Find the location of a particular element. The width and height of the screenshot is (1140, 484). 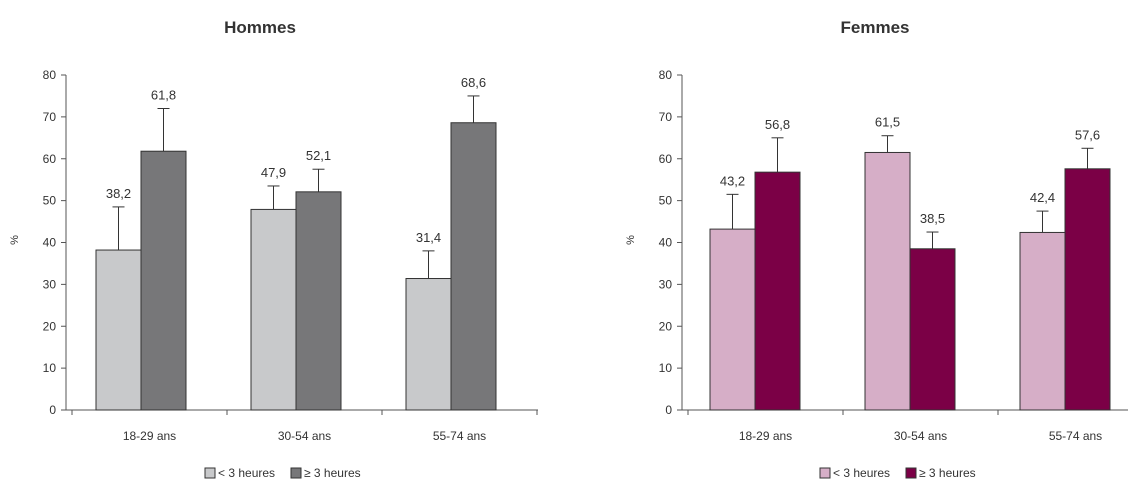

data-label: 61,5 is located at coordinates (887, 122).